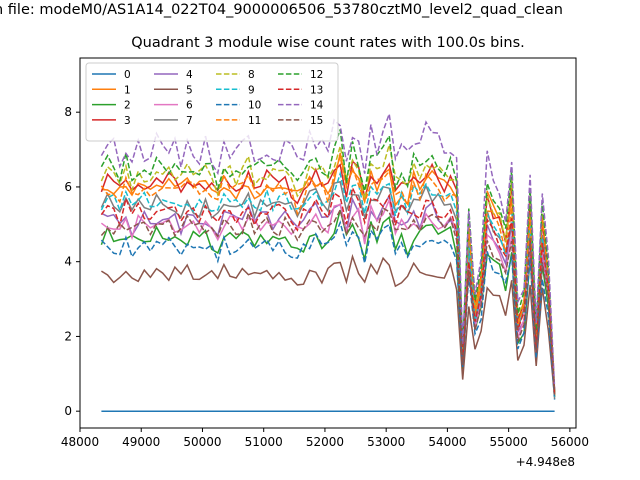  What do you see at coordinates (212, 102) in the screenshot?
I see `legend-frame` at bounding box center [212, 102].